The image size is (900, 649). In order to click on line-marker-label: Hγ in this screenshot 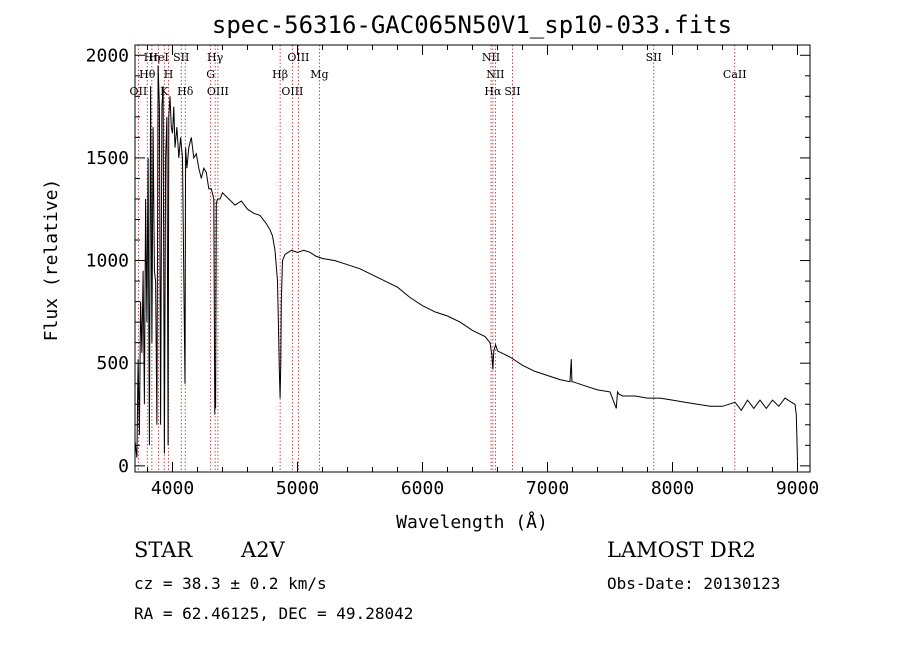, I will do `click(215, 57)`.